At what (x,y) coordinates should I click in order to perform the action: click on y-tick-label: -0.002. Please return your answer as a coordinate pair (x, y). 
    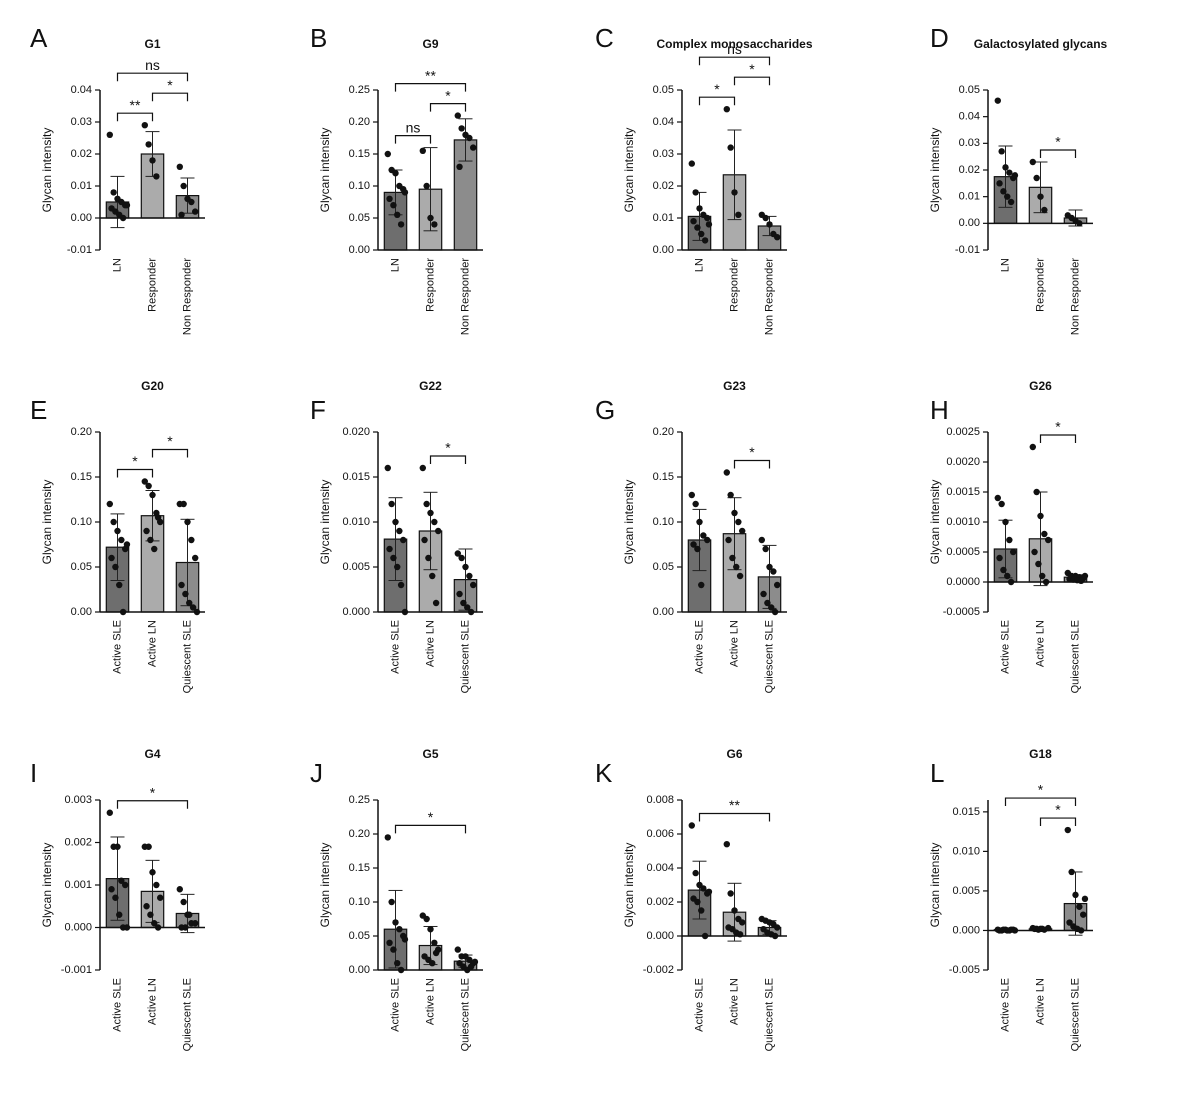
    Looking at the image, I should click on (658, 970).